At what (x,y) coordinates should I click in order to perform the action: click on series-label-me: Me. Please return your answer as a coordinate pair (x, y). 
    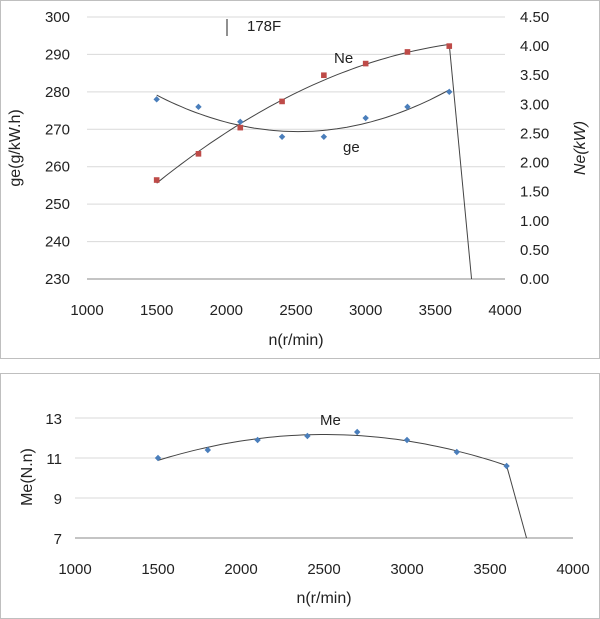
    Looking at the image, I should click on (330, 420).